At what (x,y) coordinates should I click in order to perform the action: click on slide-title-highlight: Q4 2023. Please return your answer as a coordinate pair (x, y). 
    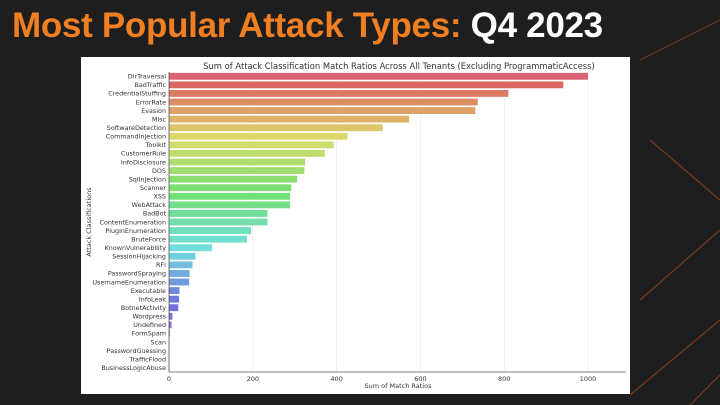
    Looking at the image, I should click on (536, 25).